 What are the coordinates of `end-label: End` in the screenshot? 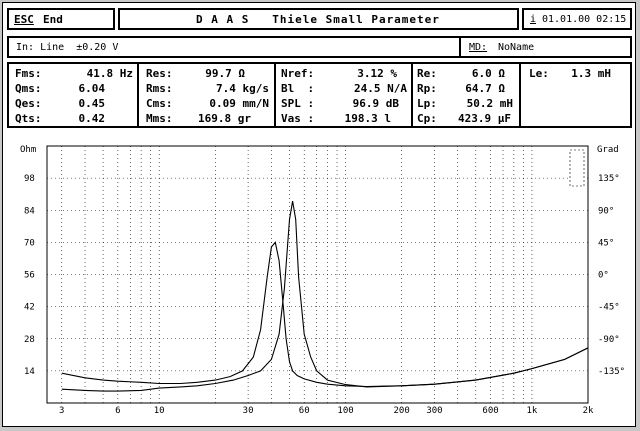 It's located at (53, 19).